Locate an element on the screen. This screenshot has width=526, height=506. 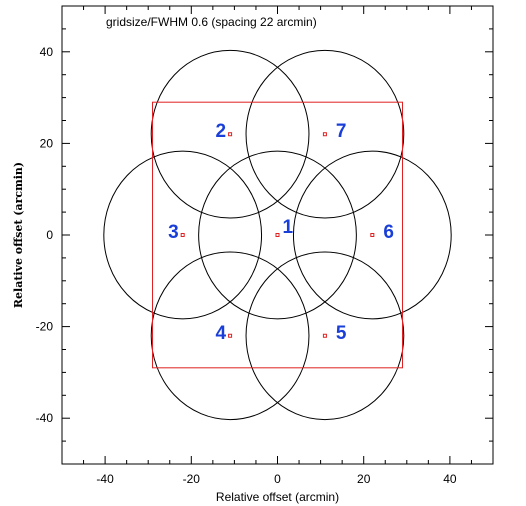
y-tick-label: 20 is located at coordinates (47, 143).